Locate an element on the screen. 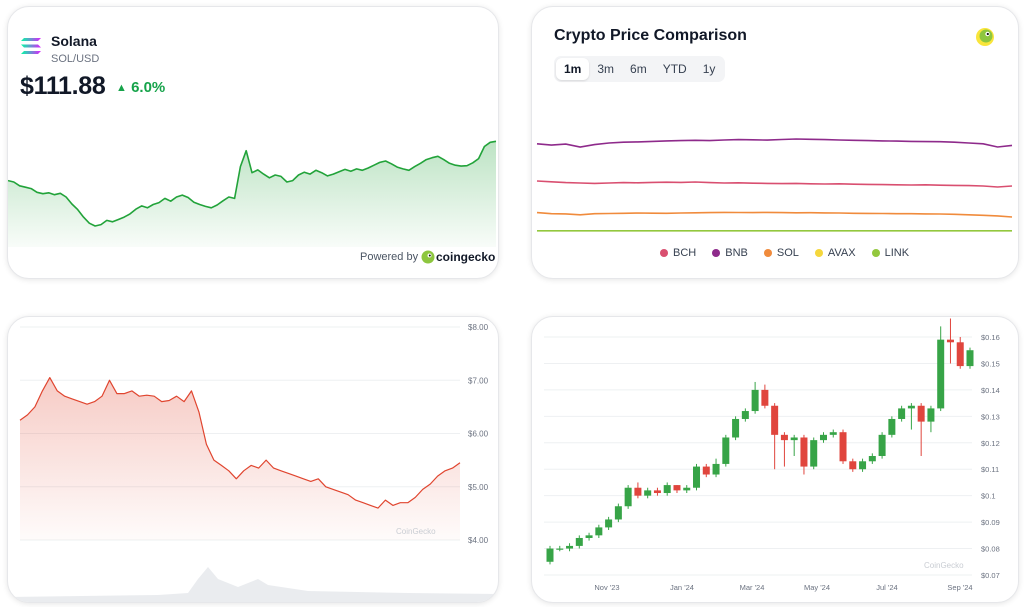 The image size is (1024, 607). x-tick-label: Jul '24 is located at coordinates (886, 587).